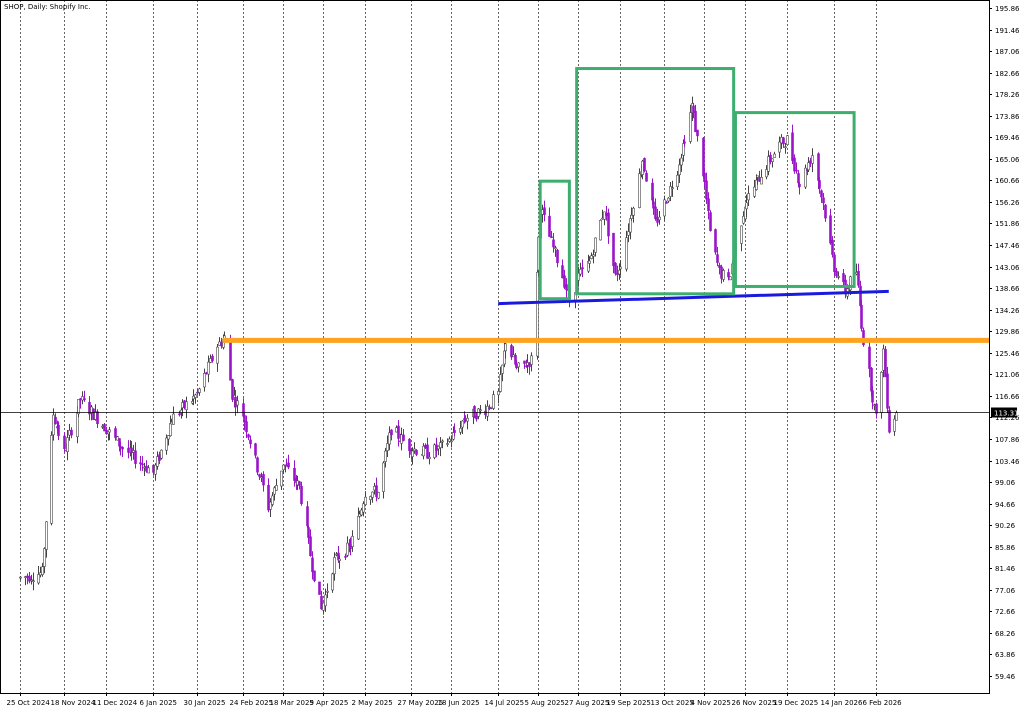 This screenshot has width=1024, height=711. I want to click on x-tick-label: 14 Jul 2025, so click(505, 703).